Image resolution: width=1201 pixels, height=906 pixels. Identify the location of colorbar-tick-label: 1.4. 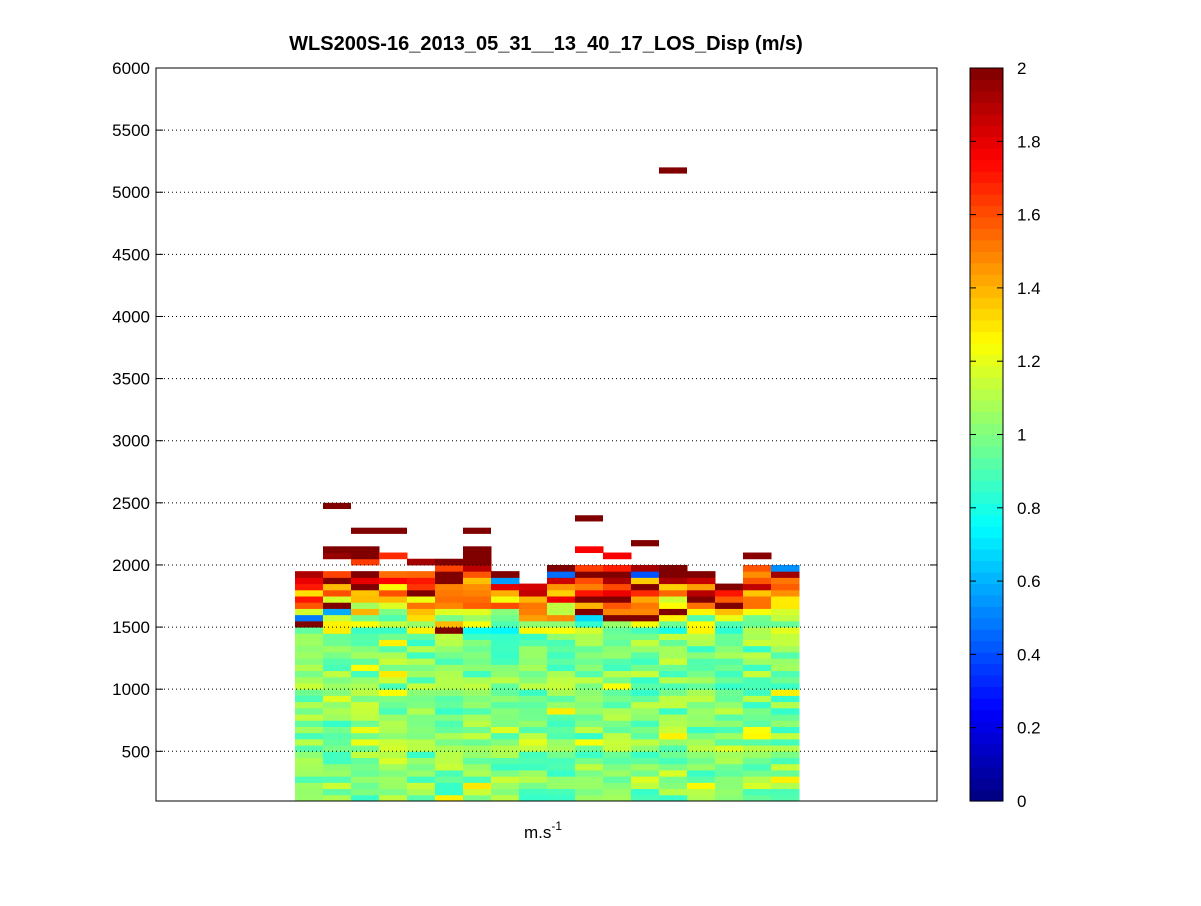
(1029, 288).